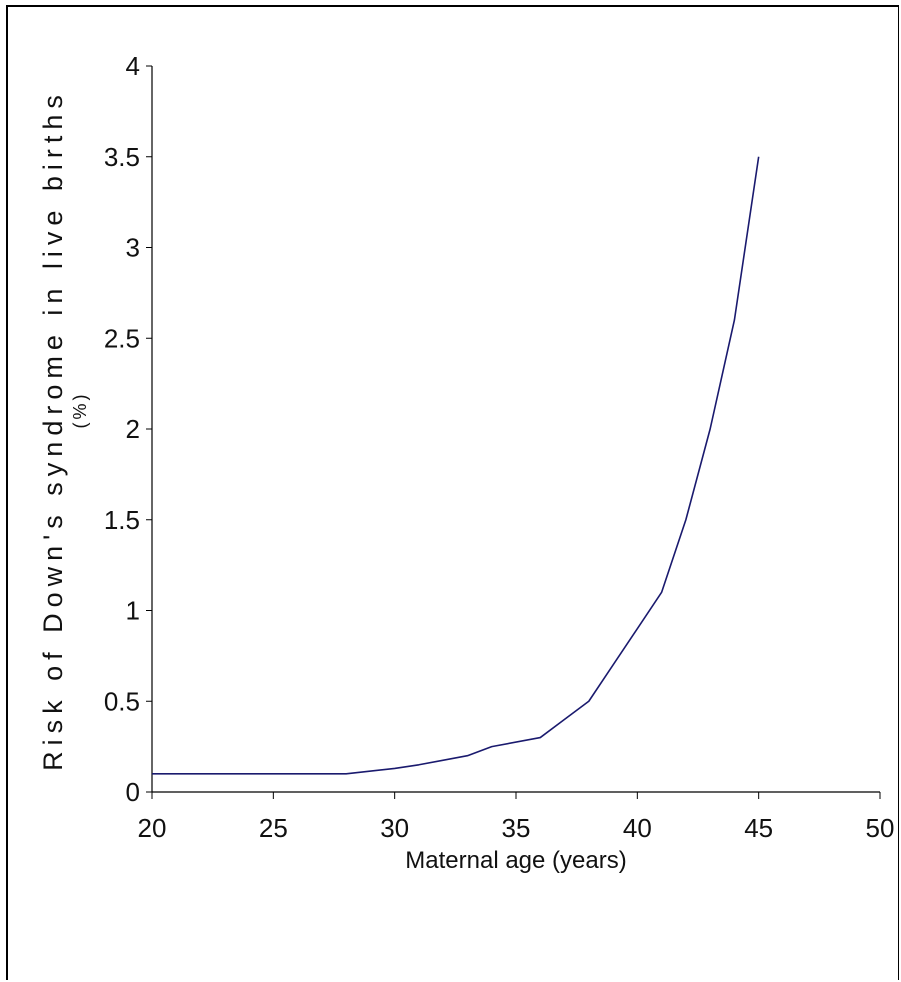  Describe the element at coordinates (133, 429) in the screenshot. I see `y-tick-label: 2` at that location.